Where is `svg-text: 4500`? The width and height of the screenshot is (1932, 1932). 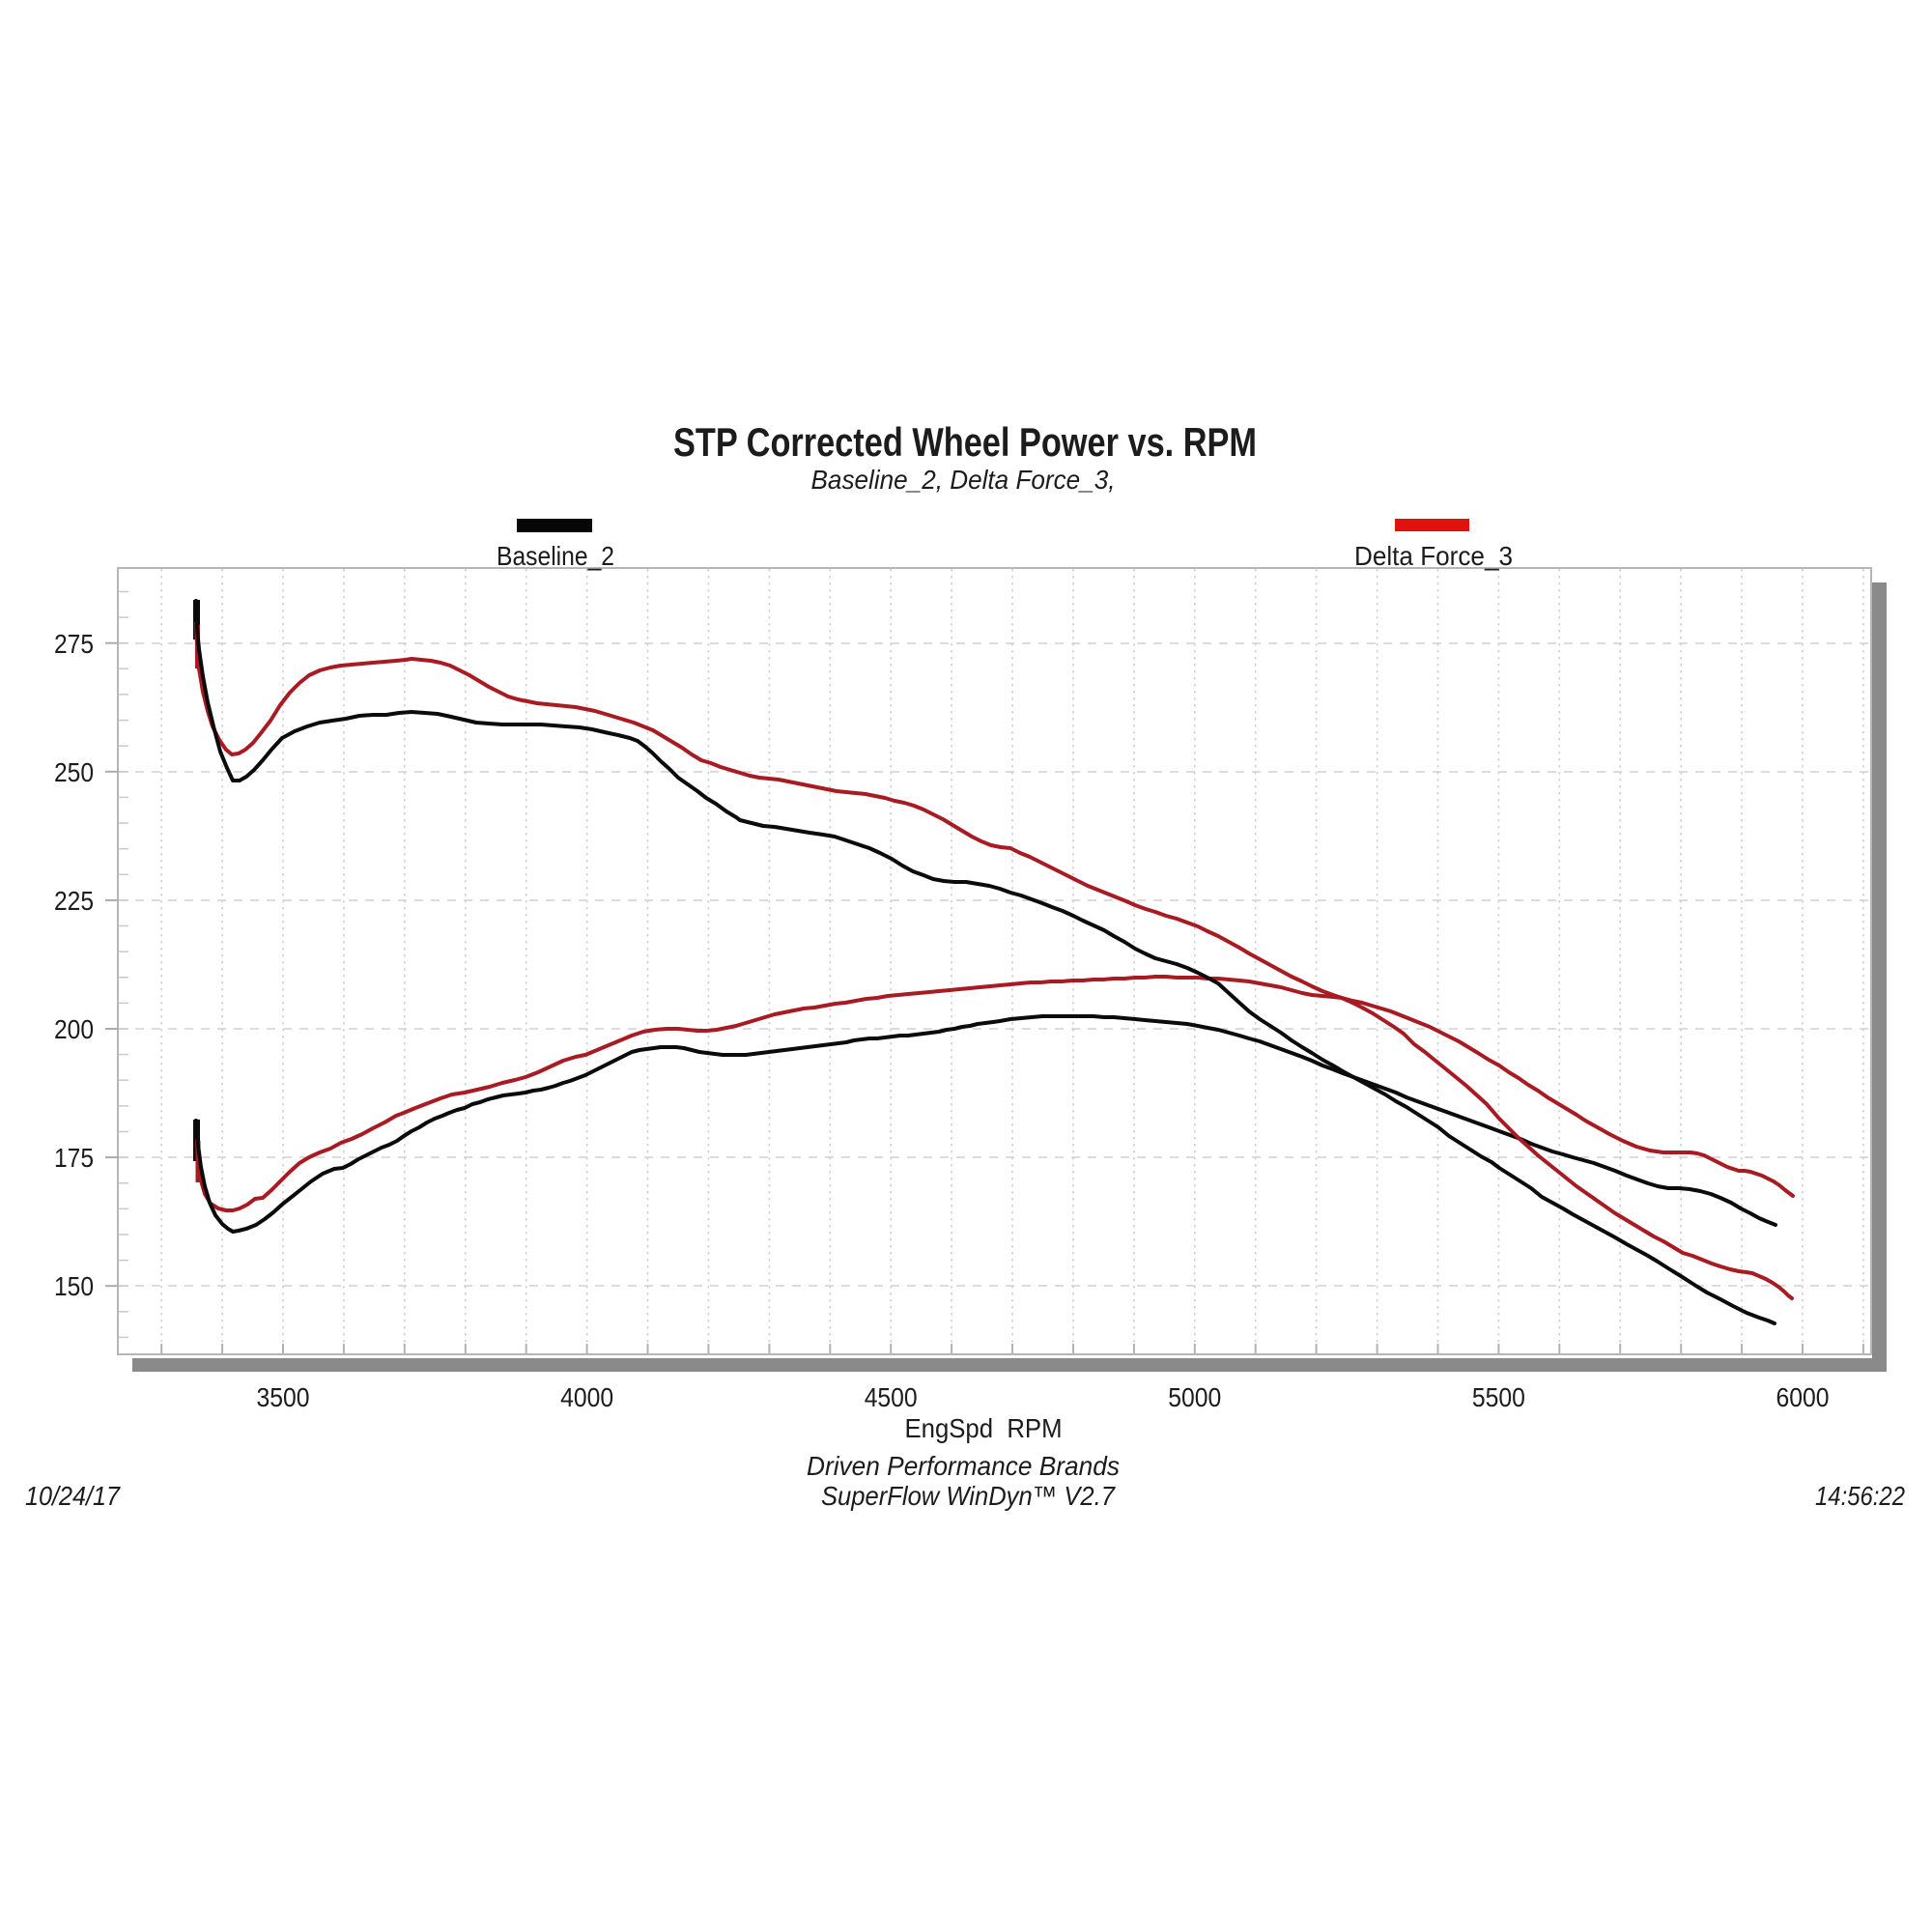 svg-text: 4500 is located at coordinates (891, 1397).